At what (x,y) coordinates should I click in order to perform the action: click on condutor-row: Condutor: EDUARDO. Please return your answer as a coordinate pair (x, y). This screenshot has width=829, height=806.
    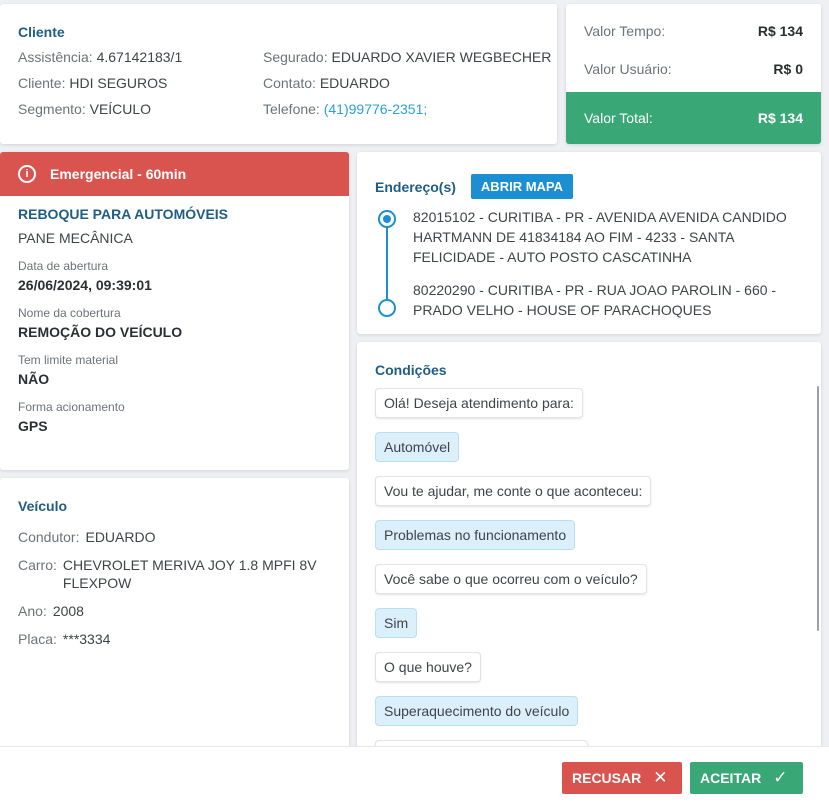
    Looking at the image, I should click on (87, 537).